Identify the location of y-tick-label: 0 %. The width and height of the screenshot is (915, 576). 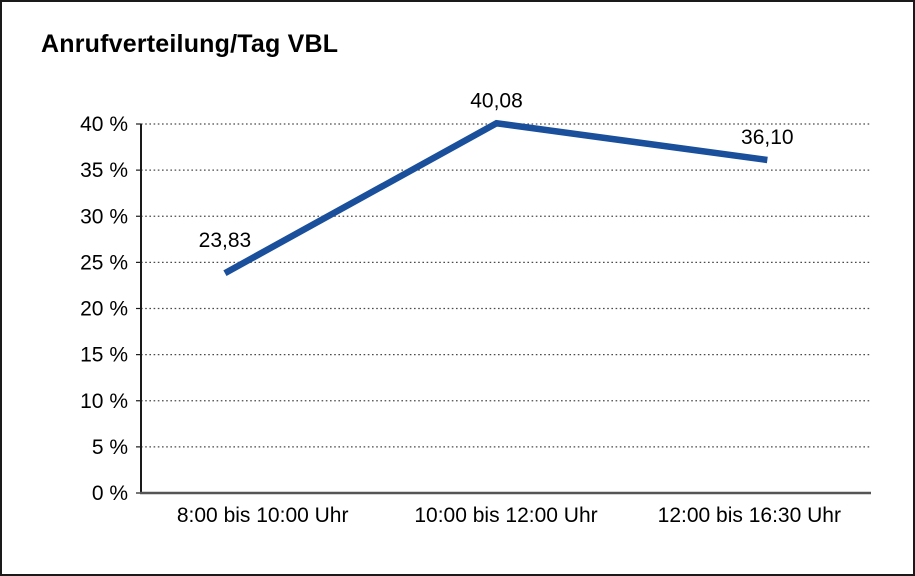
(110, 493).